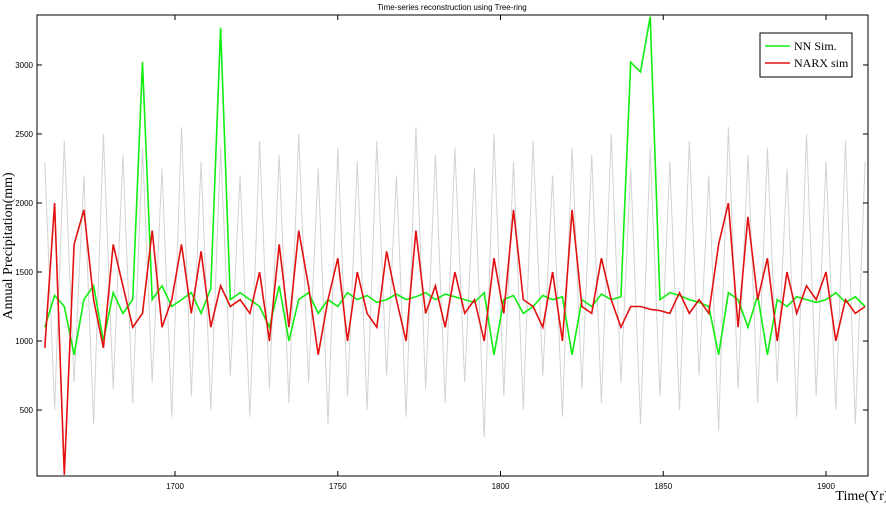  Describe the element at coordinates (24, 203) in the screenshot. I see `y-tick-label: 2000` at that location.